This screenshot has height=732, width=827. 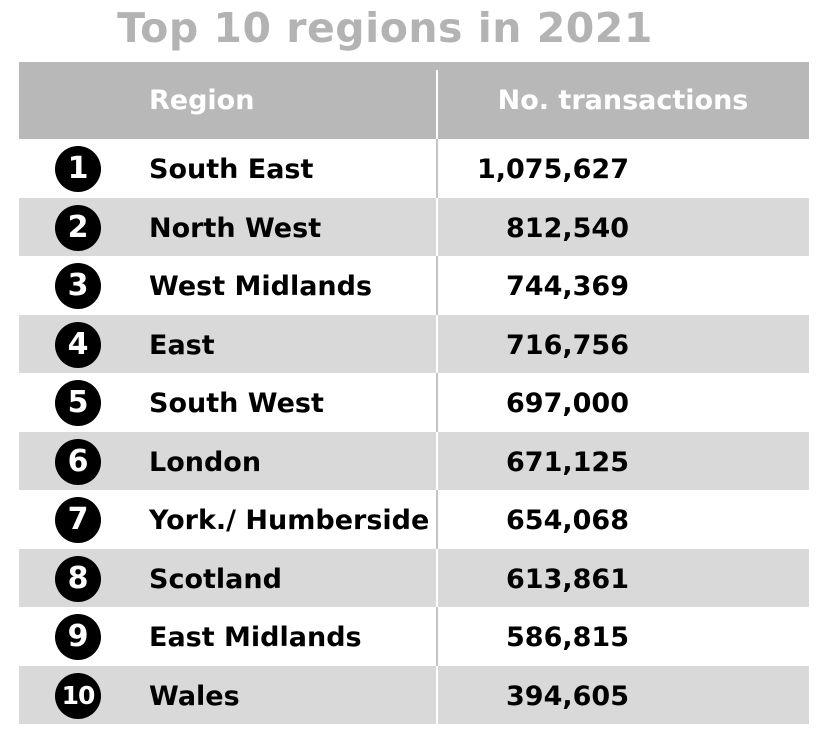 What do you see at coordinates (385, 28) in the screenshot?
I see `chart-title: Top 10 regions in 2021` at bounding box center [385, 28].